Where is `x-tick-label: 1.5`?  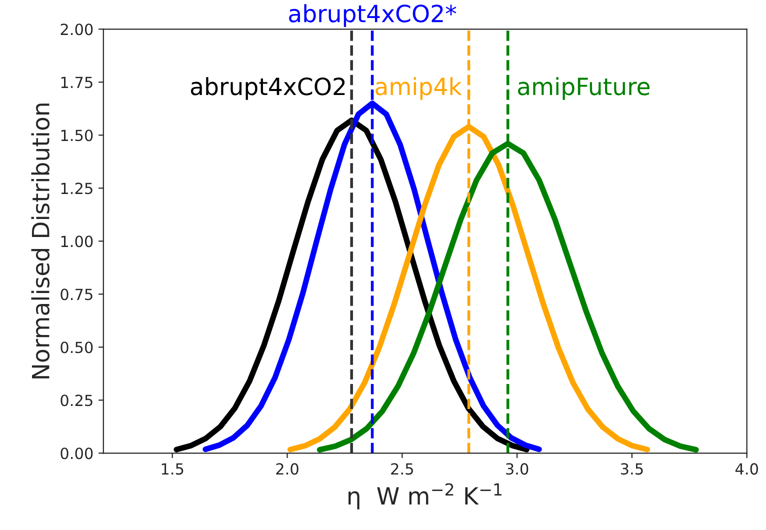
x-tick-label: 1.5 is located at coordinates (173, 469).